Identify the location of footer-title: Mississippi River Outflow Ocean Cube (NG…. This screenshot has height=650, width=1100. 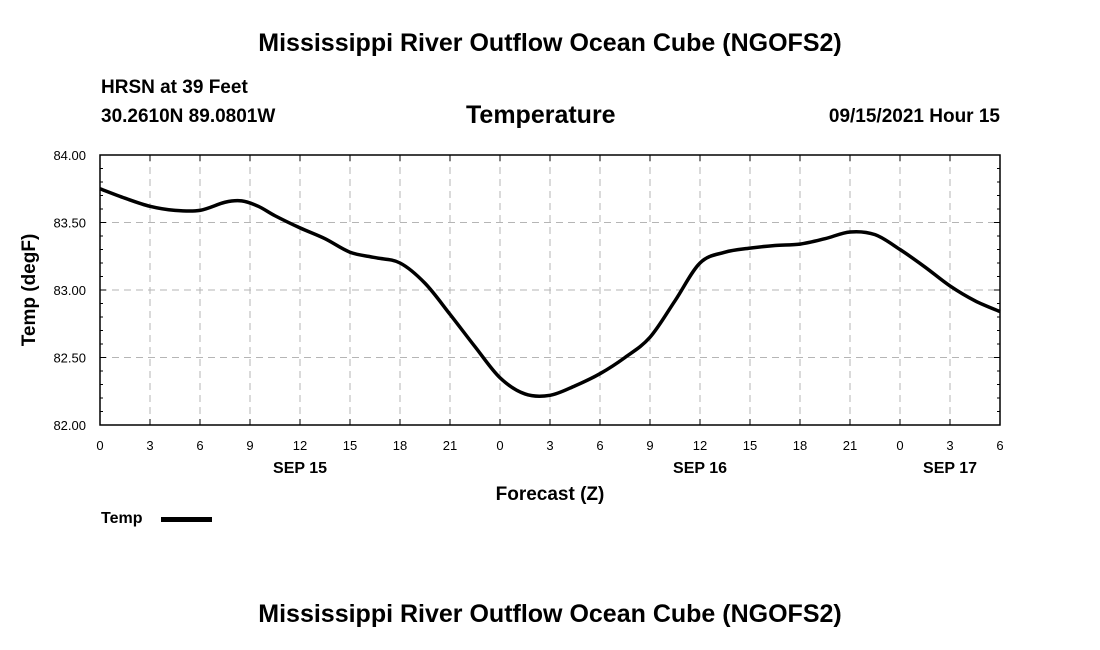
(550, 614).